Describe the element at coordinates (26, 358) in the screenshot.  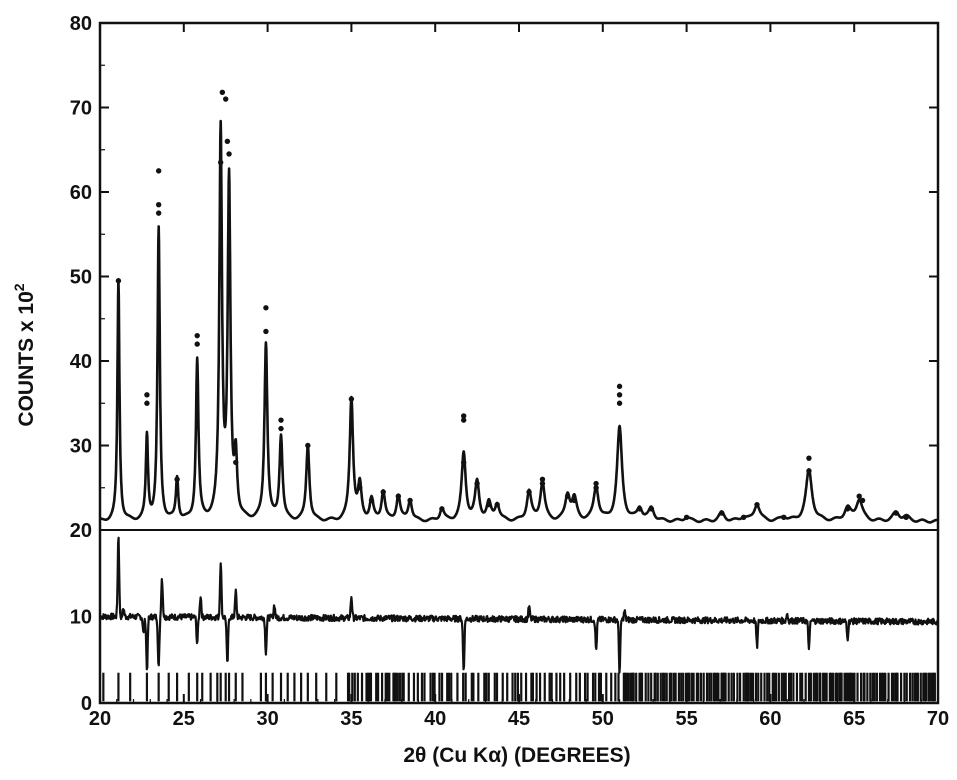
I see `y-axis-title-main: COUNTS x 10` at that location.